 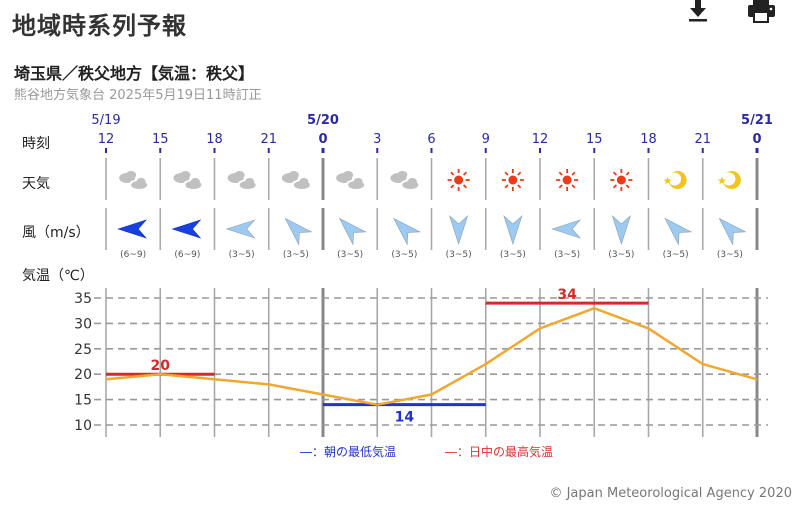 What do you see at coordinates (486, 139) in the screenshot?
I see `hour-label: 9` at bounding box center [486, 139].